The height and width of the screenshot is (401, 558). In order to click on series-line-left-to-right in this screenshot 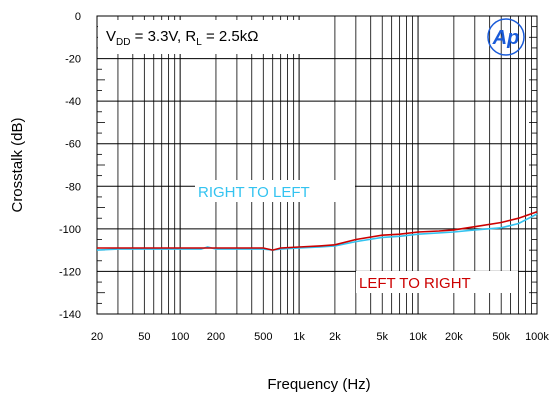, I will do `click(317, 231)`.